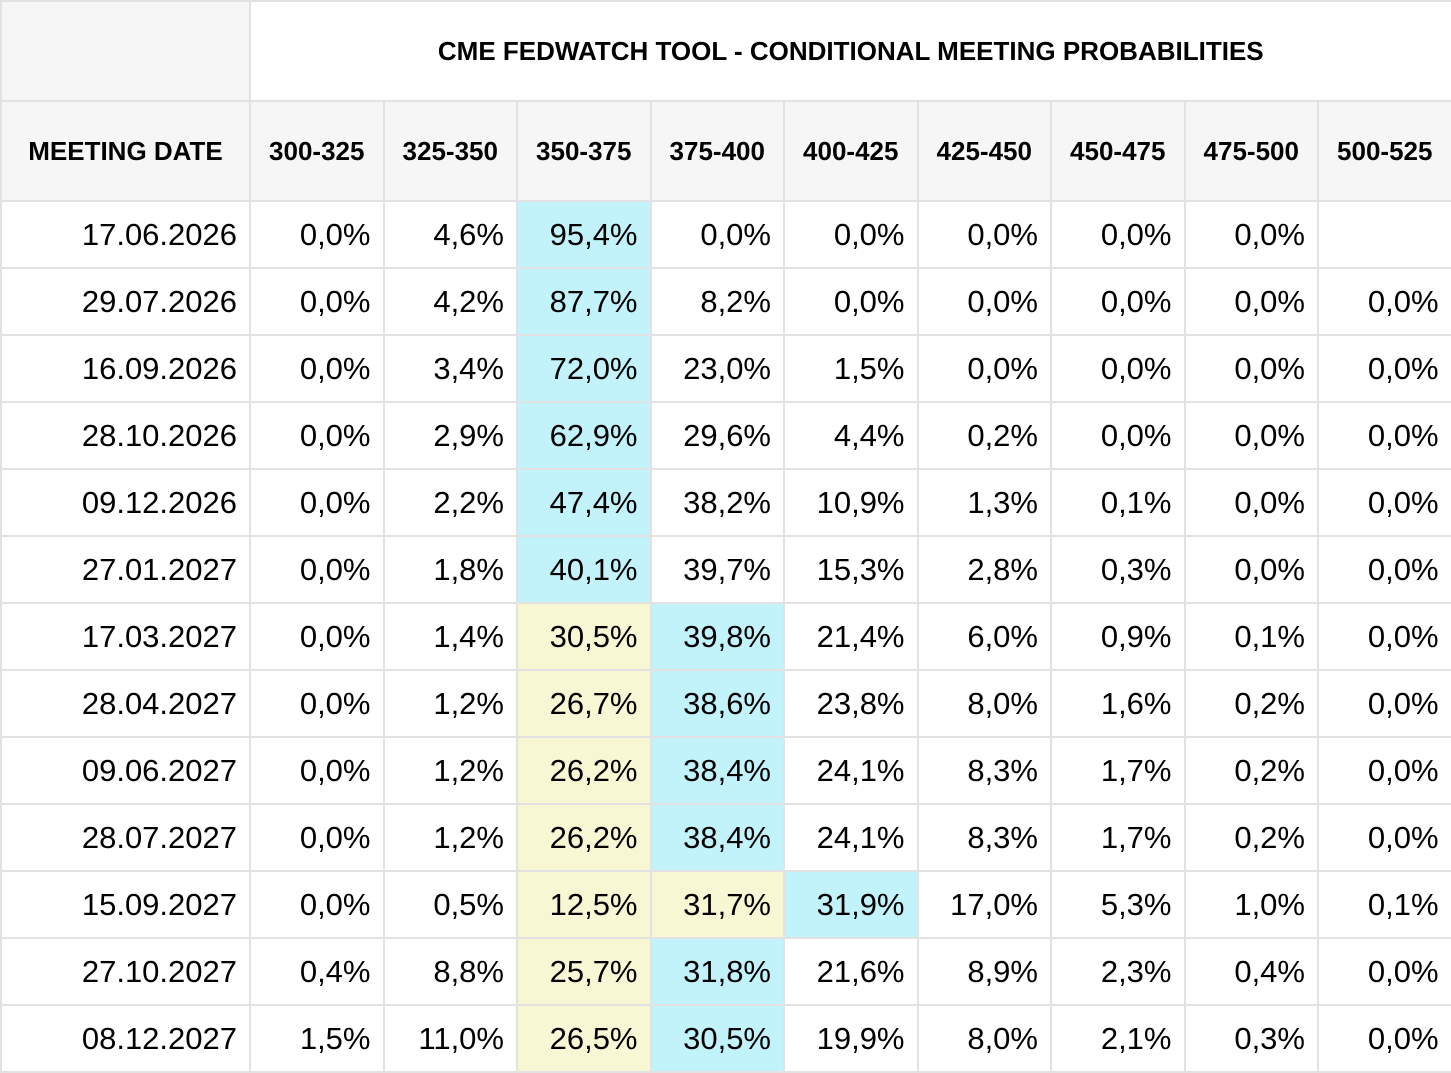 The width and height of the screenshot is (1451, 1073). I want to click on meeting-date-cell: 17.03.2027, so click(125, 636).